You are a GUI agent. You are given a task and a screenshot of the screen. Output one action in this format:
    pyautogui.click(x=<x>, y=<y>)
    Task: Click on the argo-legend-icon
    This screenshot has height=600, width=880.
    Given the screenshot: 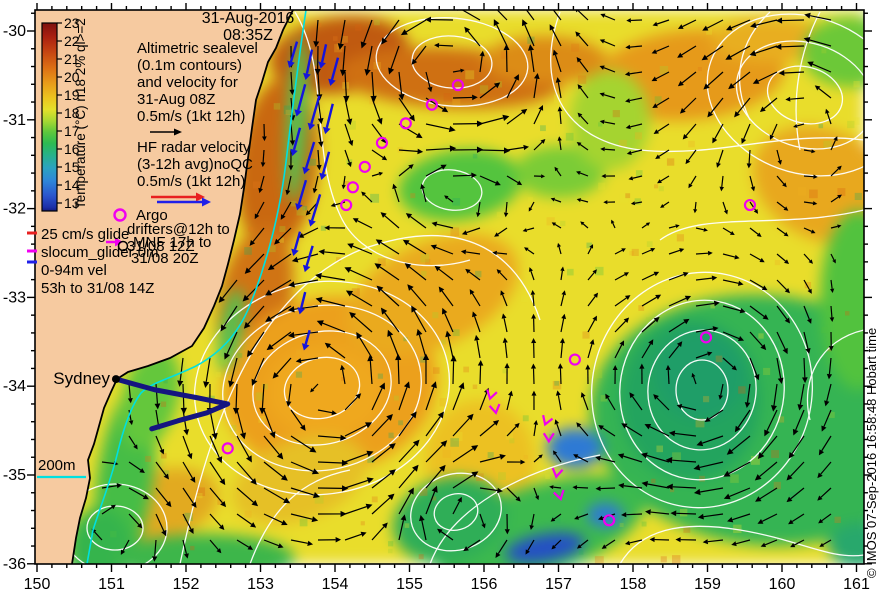 What is the action you would take?
    pyautogui.click(x=120, y=215)
    